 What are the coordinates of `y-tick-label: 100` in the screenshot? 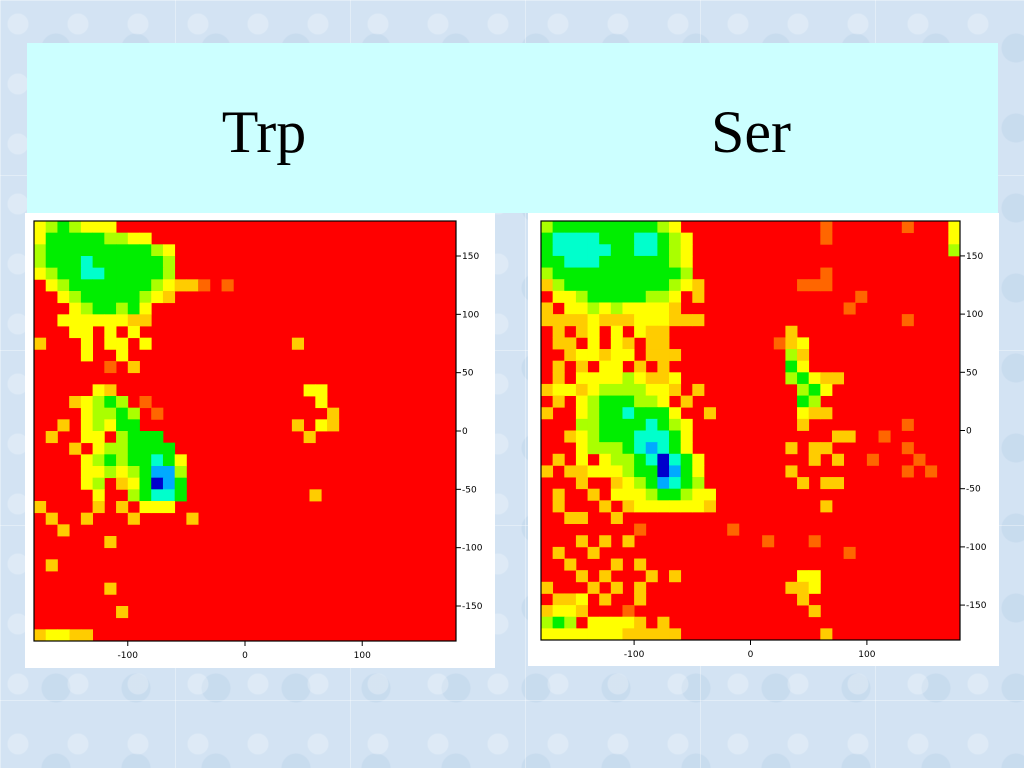 It's located at (470, 315).